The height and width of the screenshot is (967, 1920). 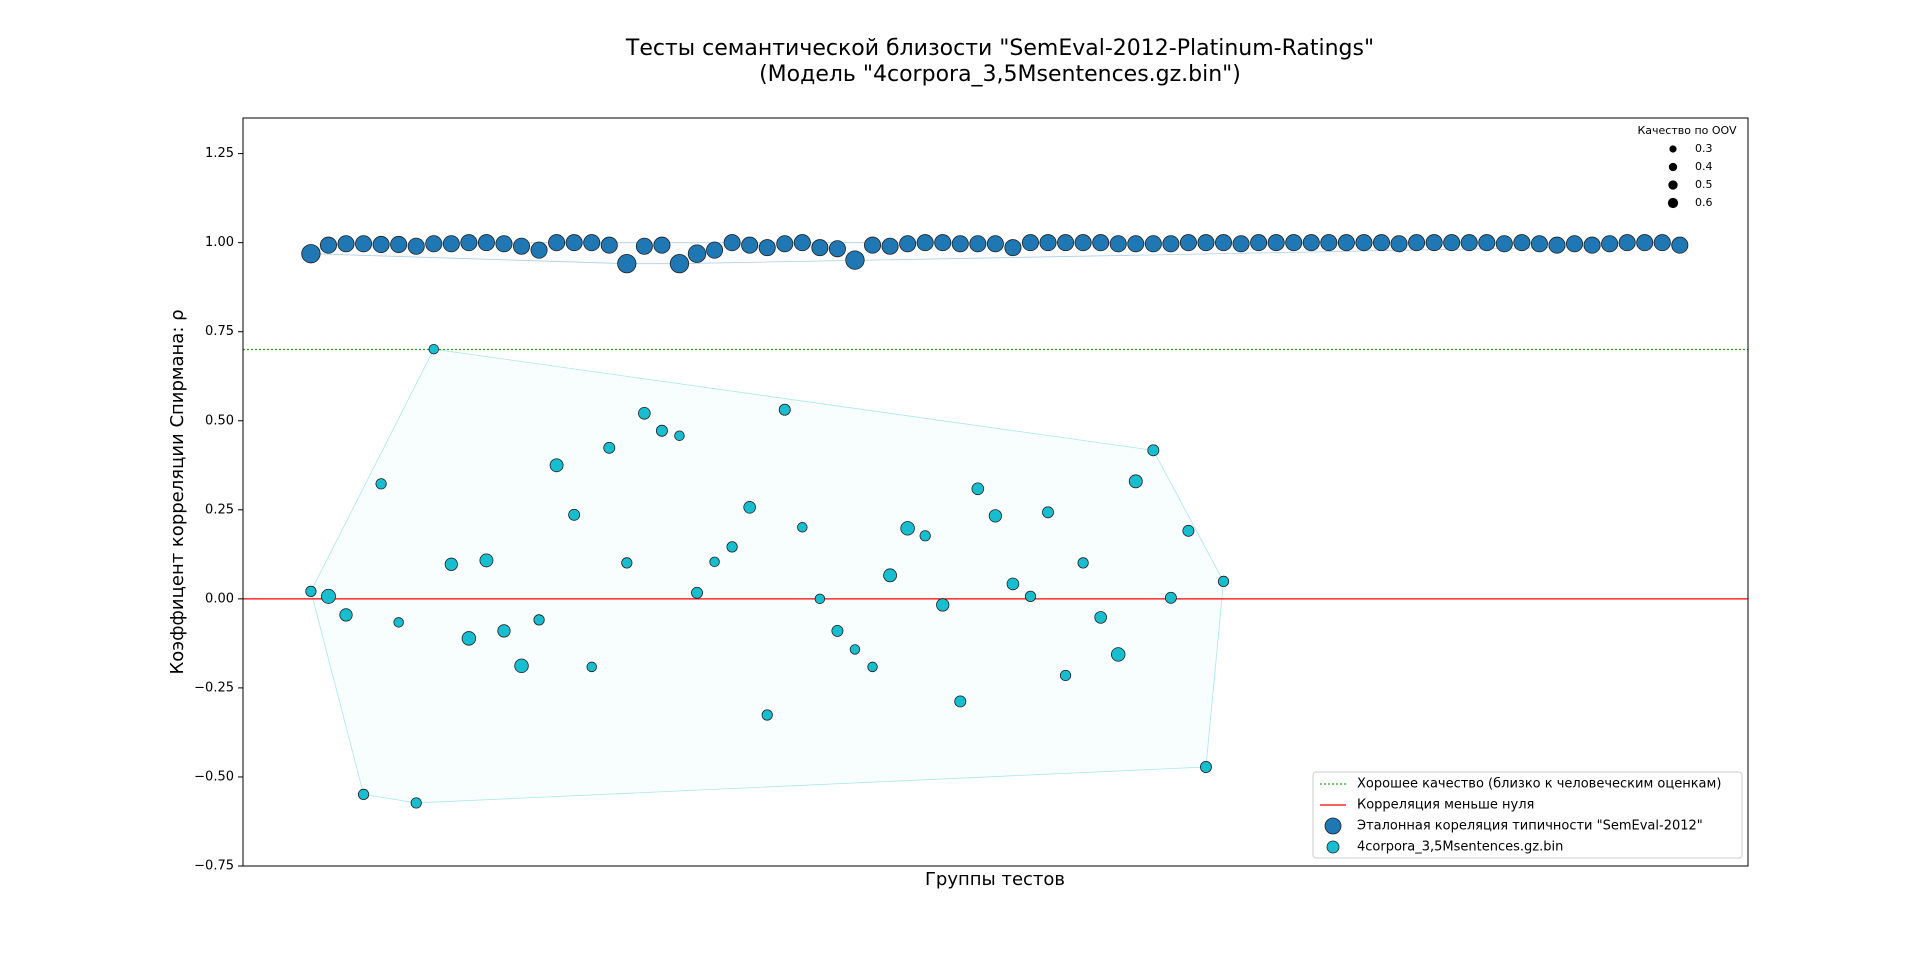 What do you see at coordinates (1460, 847) in the screenshot?
I see `legend-label: 4corpora_3,5Msentences.gz.bin` at bounding box center [1460, 847].